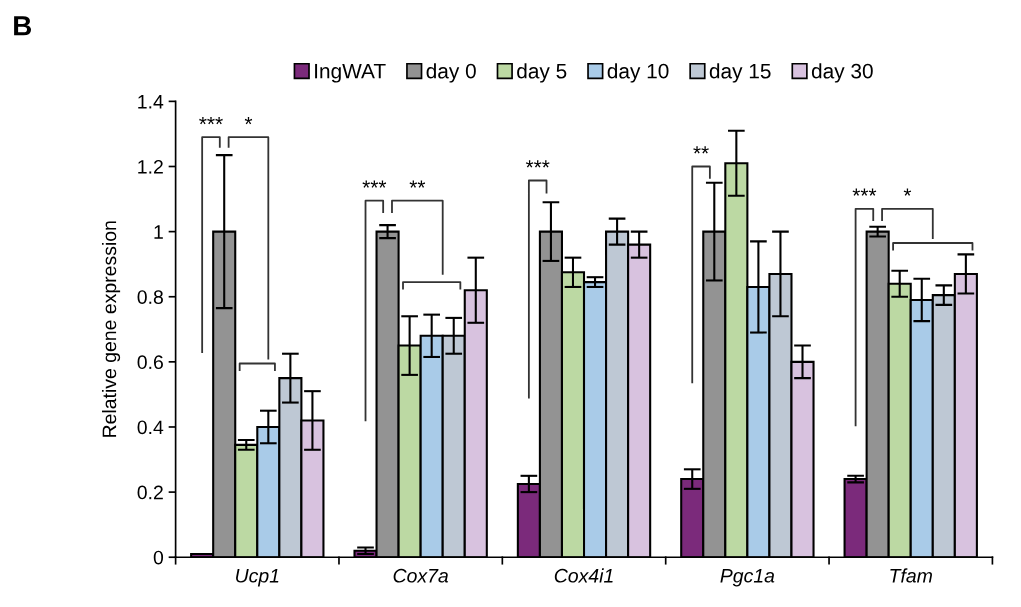 The image size is (1021, 607). I want to click on y-tick-label: 0.4, so click(150, 427).